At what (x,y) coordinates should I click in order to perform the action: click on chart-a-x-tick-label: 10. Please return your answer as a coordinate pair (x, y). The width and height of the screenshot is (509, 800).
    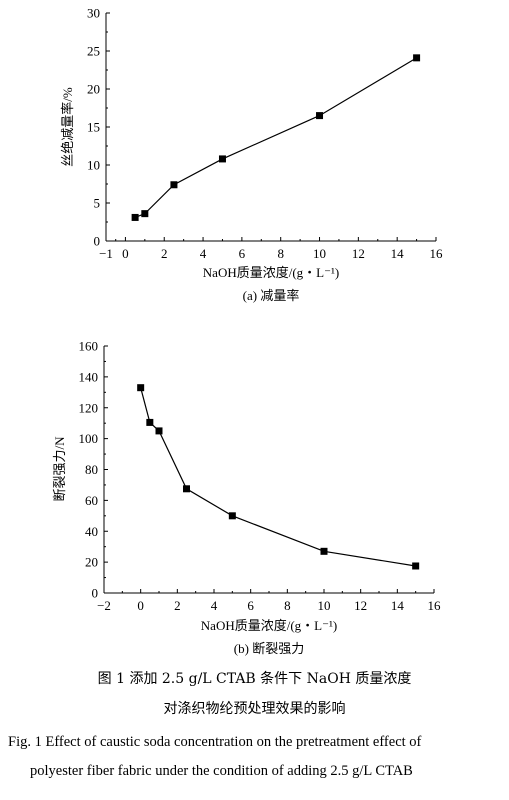
    Looking at the image, I should click on (319, 253).